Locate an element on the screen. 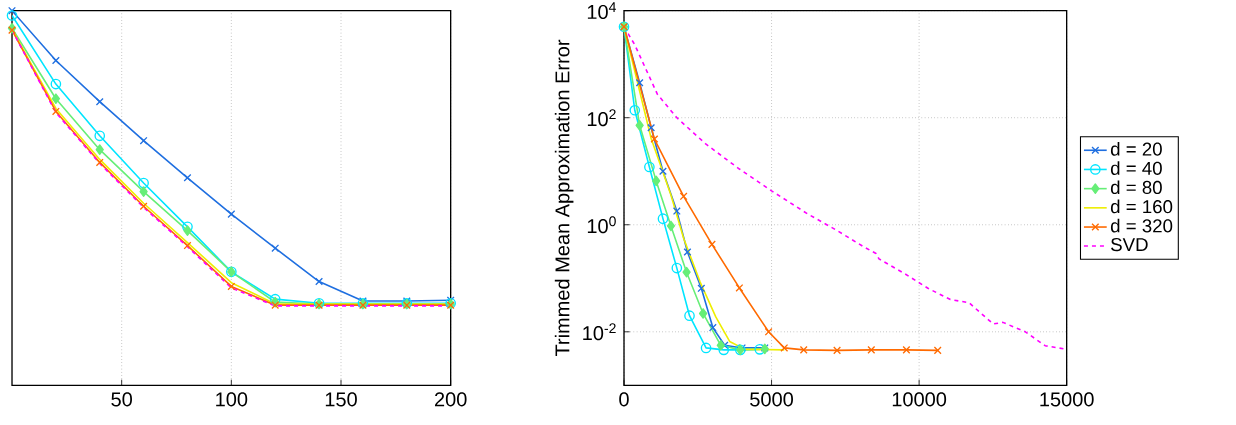  y-tick-label: 10$^{0}$ is located at coordinates (601, 225).